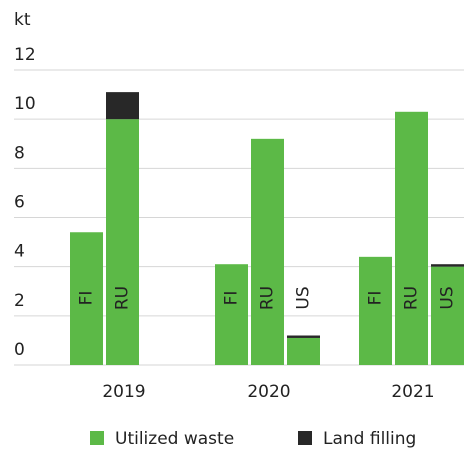 This screenshot has height=450, width=474. I want to click on y-tick-label: 8, so click(19, 153).